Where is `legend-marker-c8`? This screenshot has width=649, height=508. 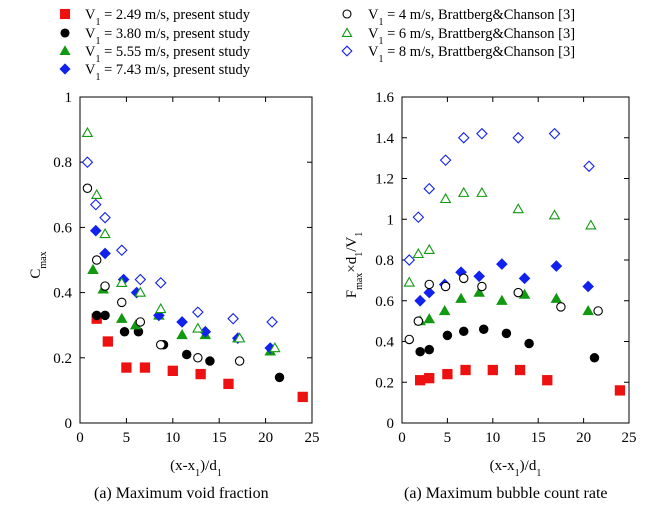 legend-marker-c8 is located at coordinates (347, 51).